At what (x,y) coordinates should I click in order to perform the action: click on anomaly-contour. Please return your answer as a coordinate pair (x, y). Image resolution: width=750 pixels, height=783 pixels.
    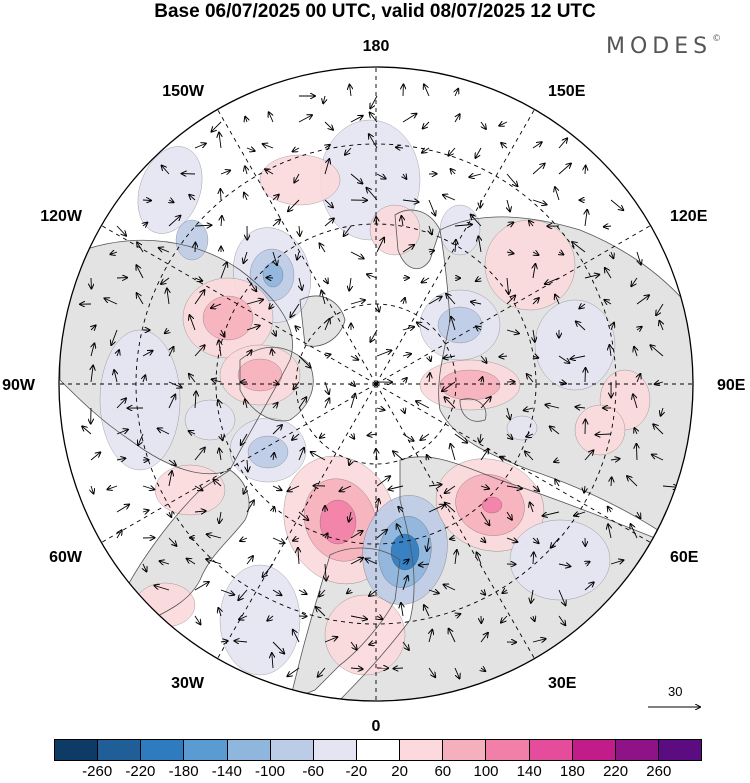
    Looking at the image, I should click on (405, 552).